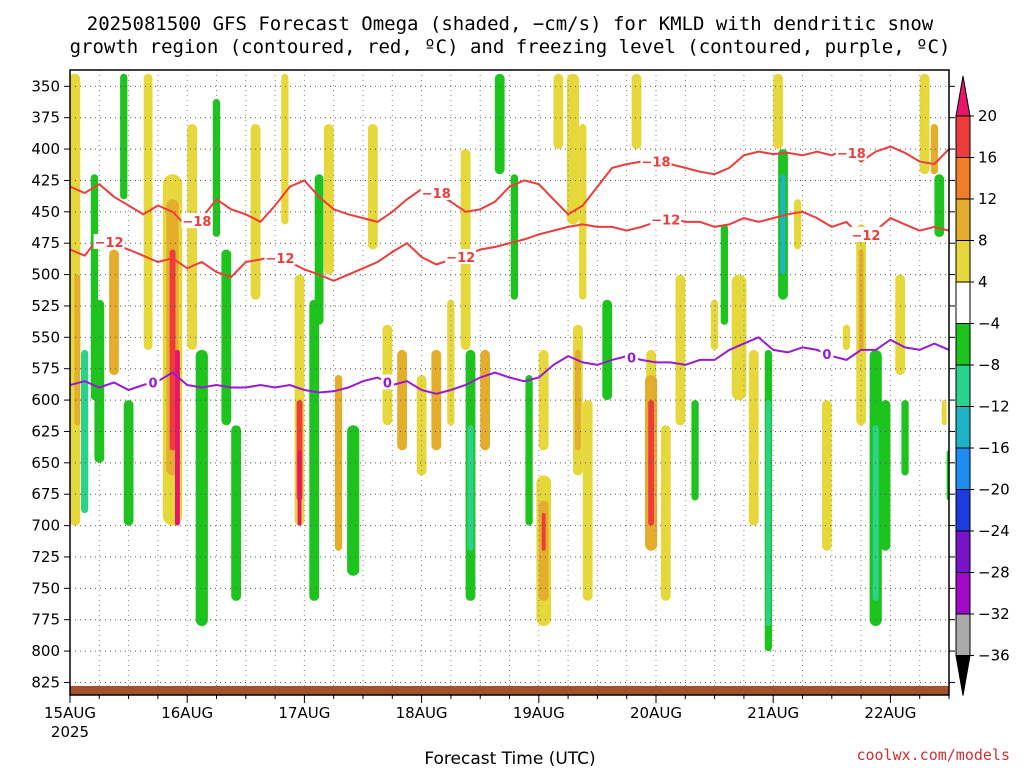 This screenshot has height=768, width=1024. What do you see at coordinates (45, 682) in the screenshot?
I see `y-tick-label: 825` at bounding box center [45, 682].